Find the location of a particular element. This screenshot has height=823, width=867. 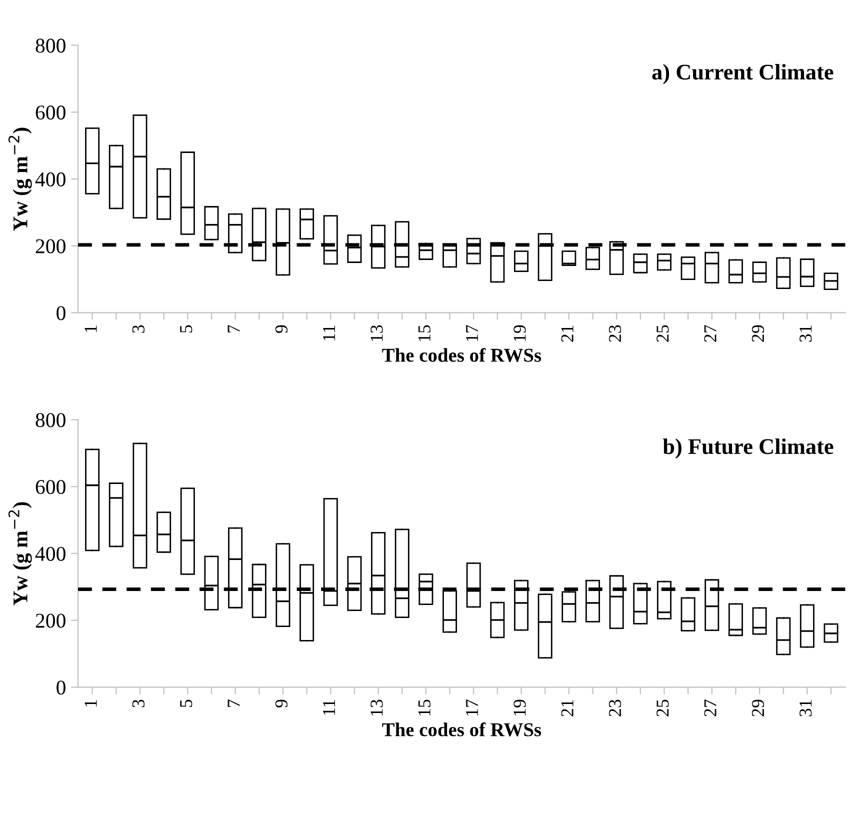

text: a) Current Climate is located at coordinates (743, 74).